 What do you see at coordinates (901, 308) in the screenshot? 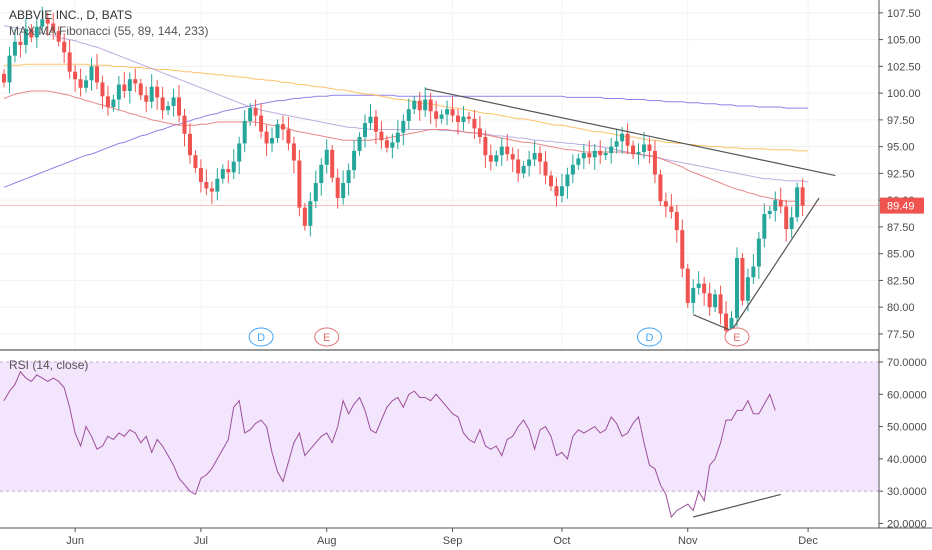
I see `price-tick-label: 80.00` at bounding box center [901, 308].